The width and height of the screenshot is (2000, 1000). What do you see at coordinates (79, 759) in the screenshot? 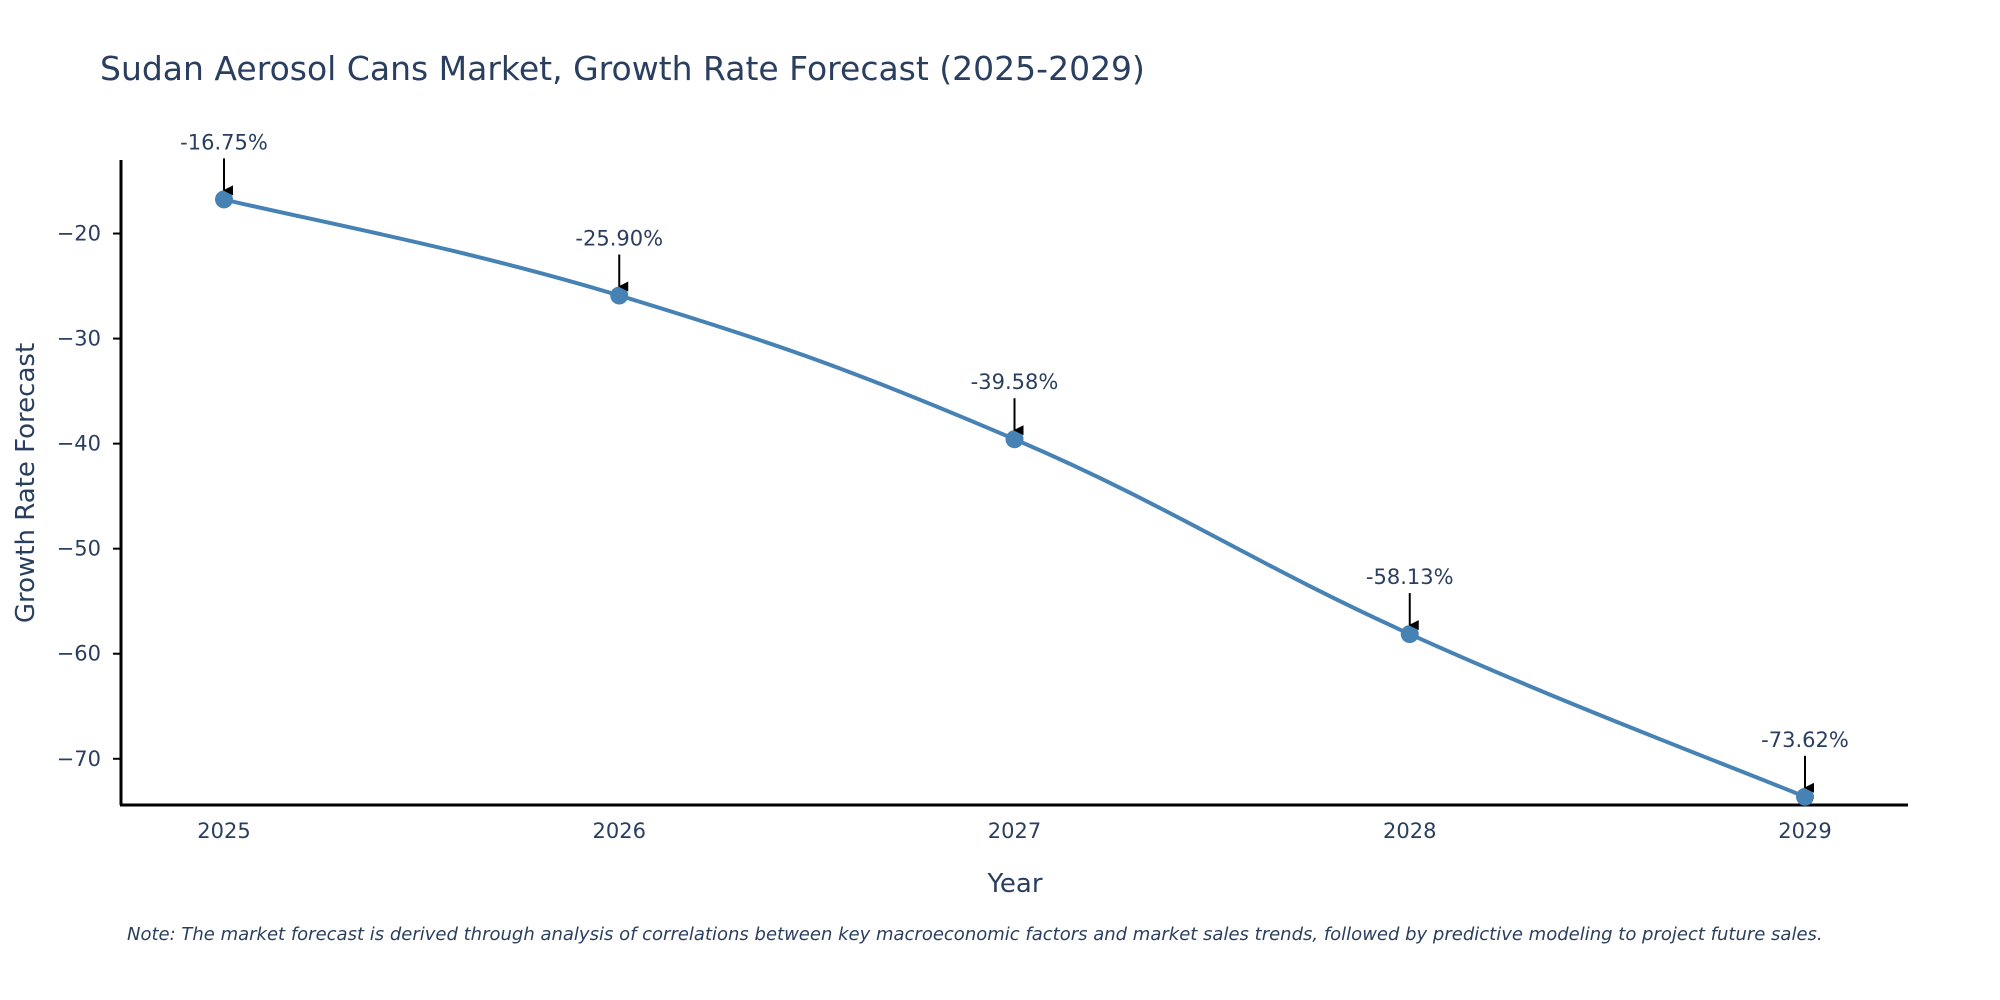
I see `y-tick-label: −70` at bounding box center [79, 759].